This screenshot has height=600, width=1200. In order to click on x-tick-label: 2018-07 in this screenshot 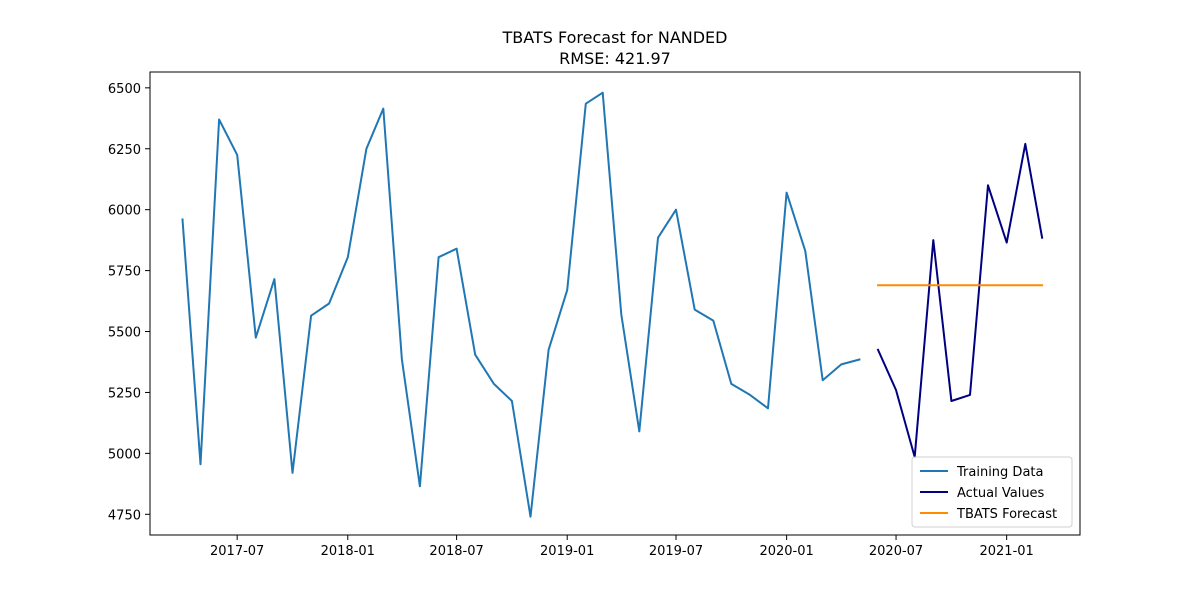, I will do `click(456, 551)`.